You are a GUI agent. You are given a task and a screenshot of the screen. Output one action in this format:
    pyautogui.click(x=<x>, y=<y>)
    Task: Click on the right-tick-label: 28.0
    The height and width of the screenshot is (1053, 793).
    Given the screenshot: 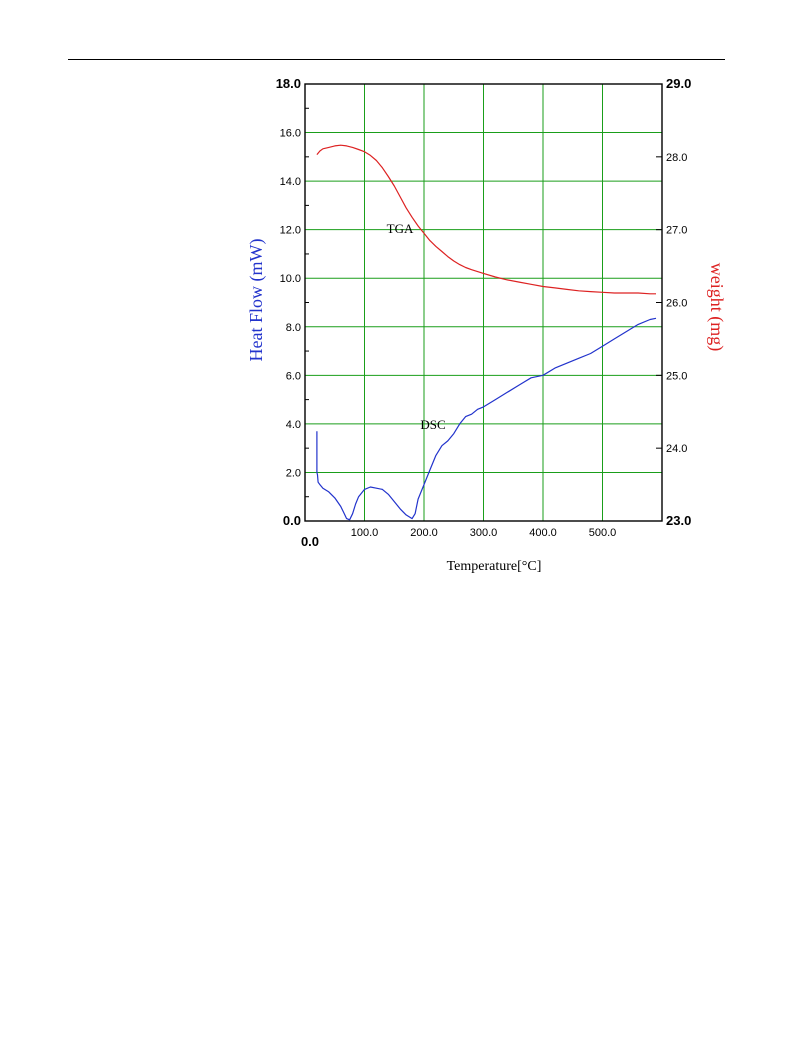 What is the action you would take?
    pyautogui.click(x=676, y=158)
    